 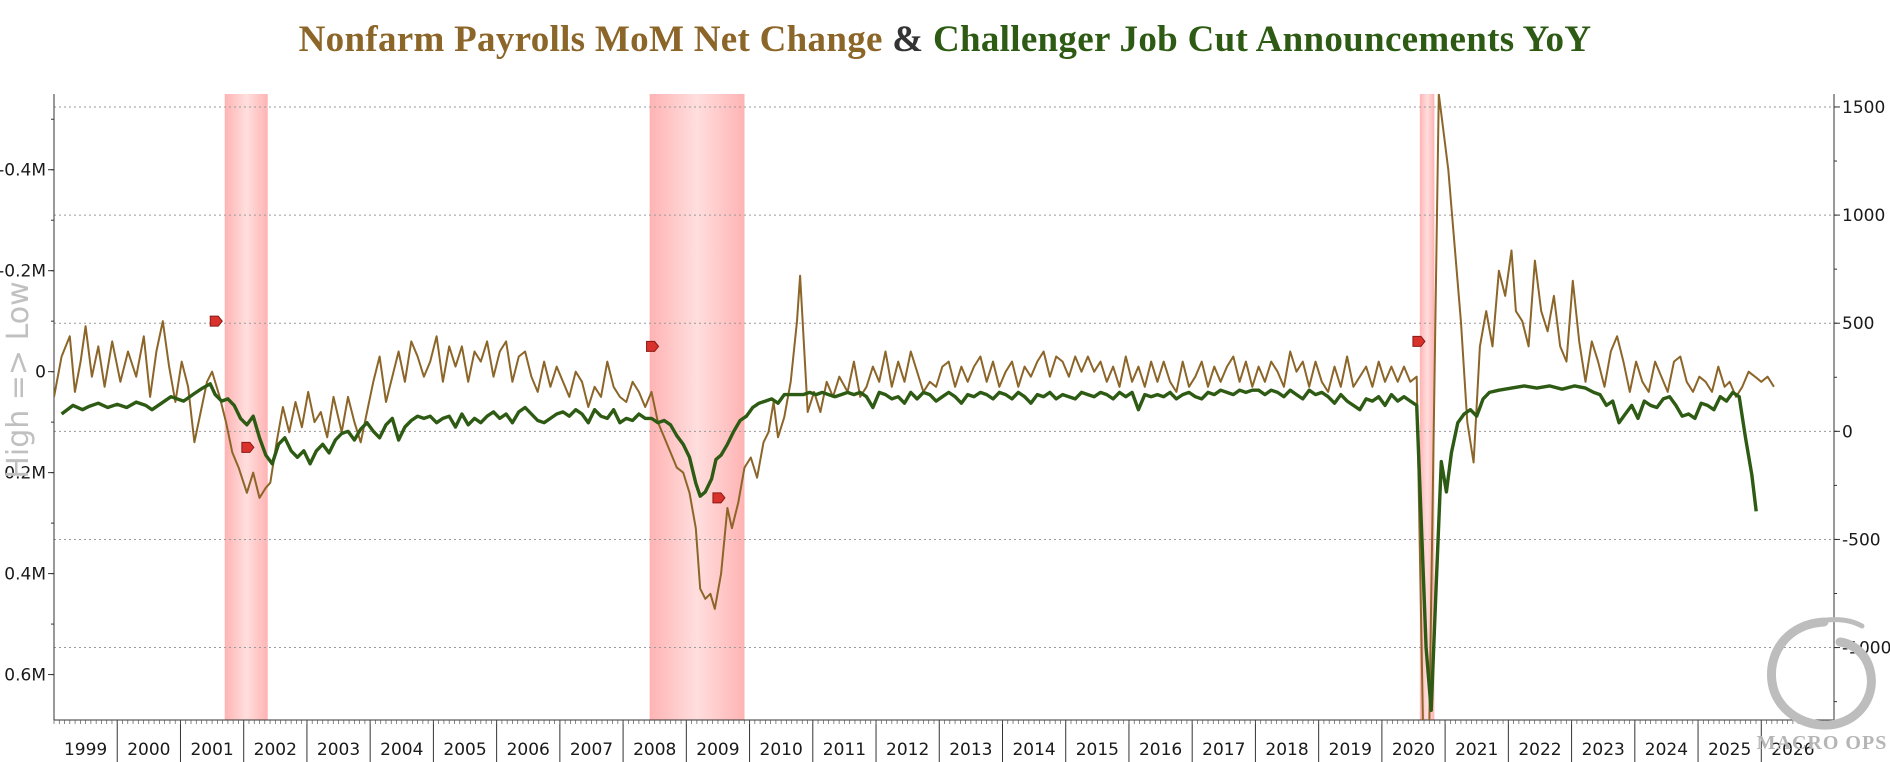 What do you see at coordinates (1603, 750) in the screenshot?
I see `year-label: 2023` at bounding box center [1603, 750].